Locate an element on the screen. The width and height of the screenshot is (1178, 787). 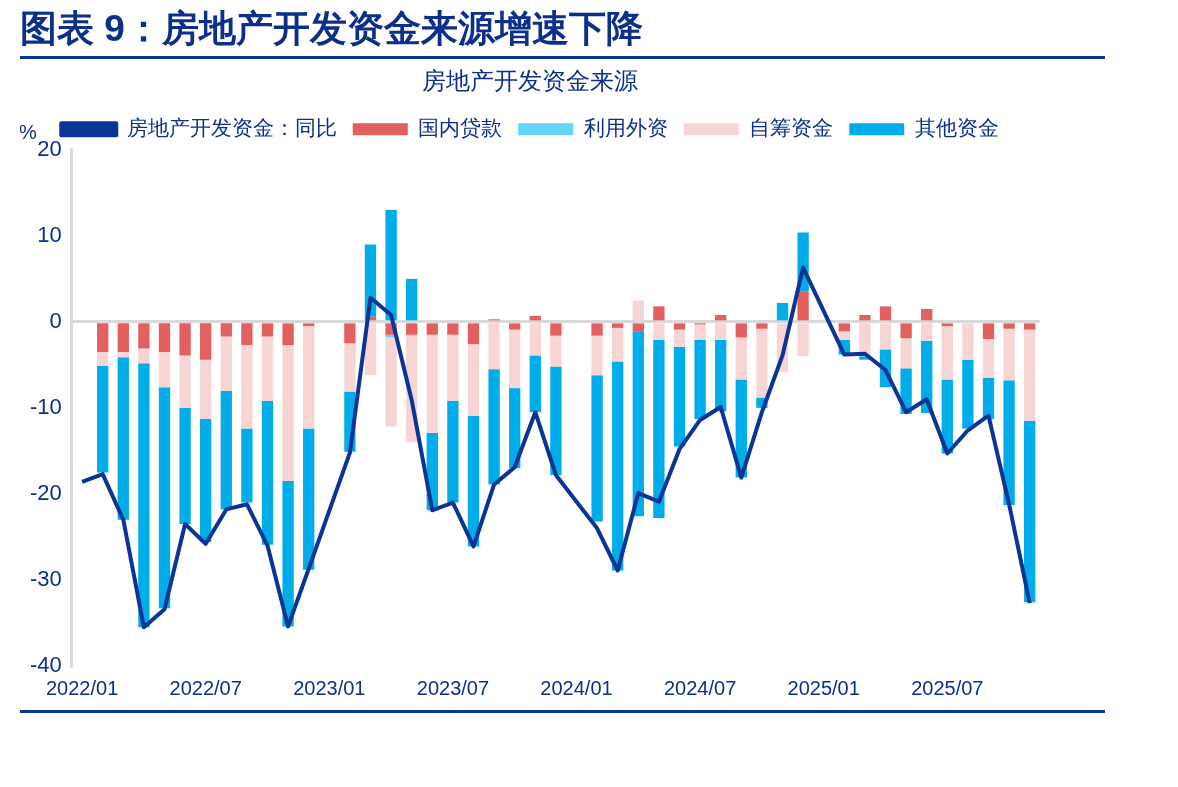
y-tick-label: -40 is located at coordinates (46, 665).